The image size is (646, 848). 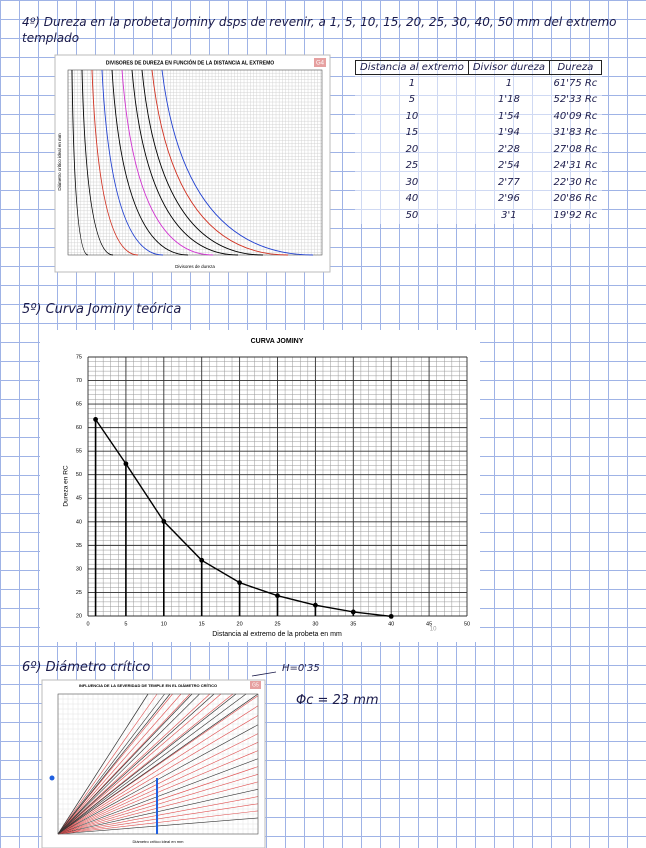 What do you see at coordinates (479, 166) in the screenshot?
I see `table-row: 25 2'54 24'31 Rc` at bounding box center [479, 166].